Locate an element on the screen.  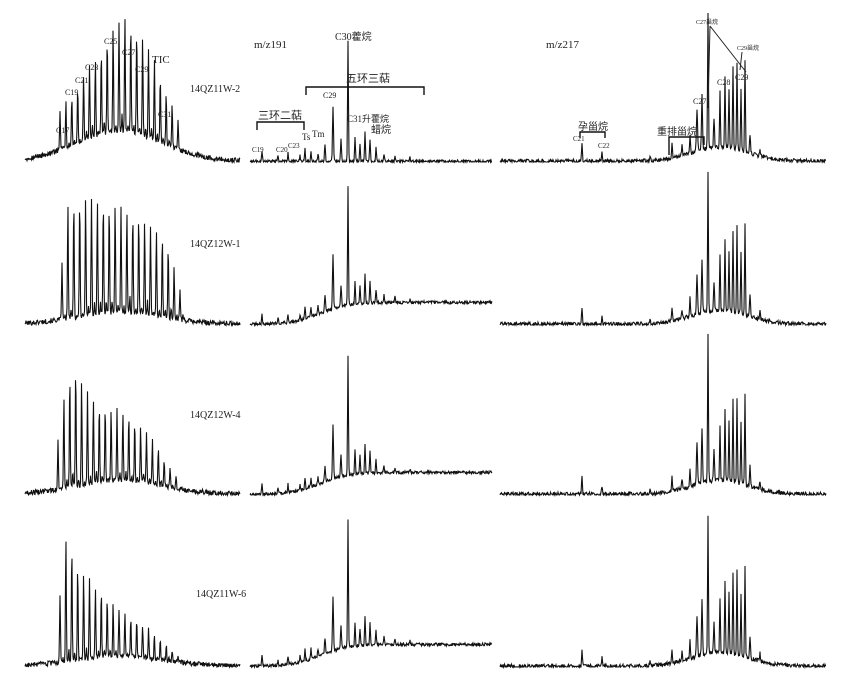
rearranged-sterane-label: 重排甾烷 is located at coordinates (677, 131).